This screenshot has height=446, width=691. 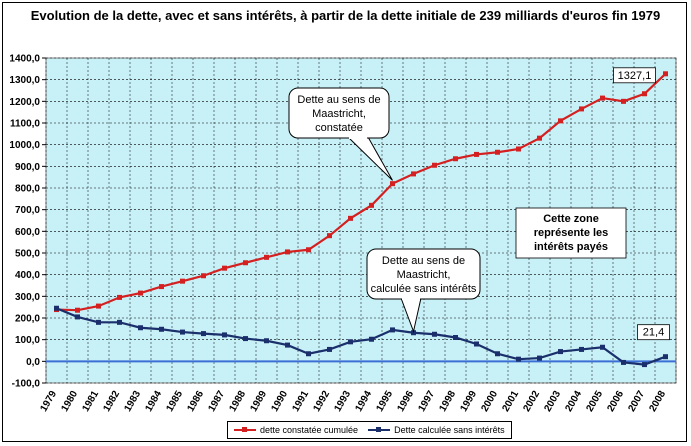 What do you see at coordinates (245, 429) in the screenshot?
I see `legend-swatch-red-icon` at bounding box center [245, 429].